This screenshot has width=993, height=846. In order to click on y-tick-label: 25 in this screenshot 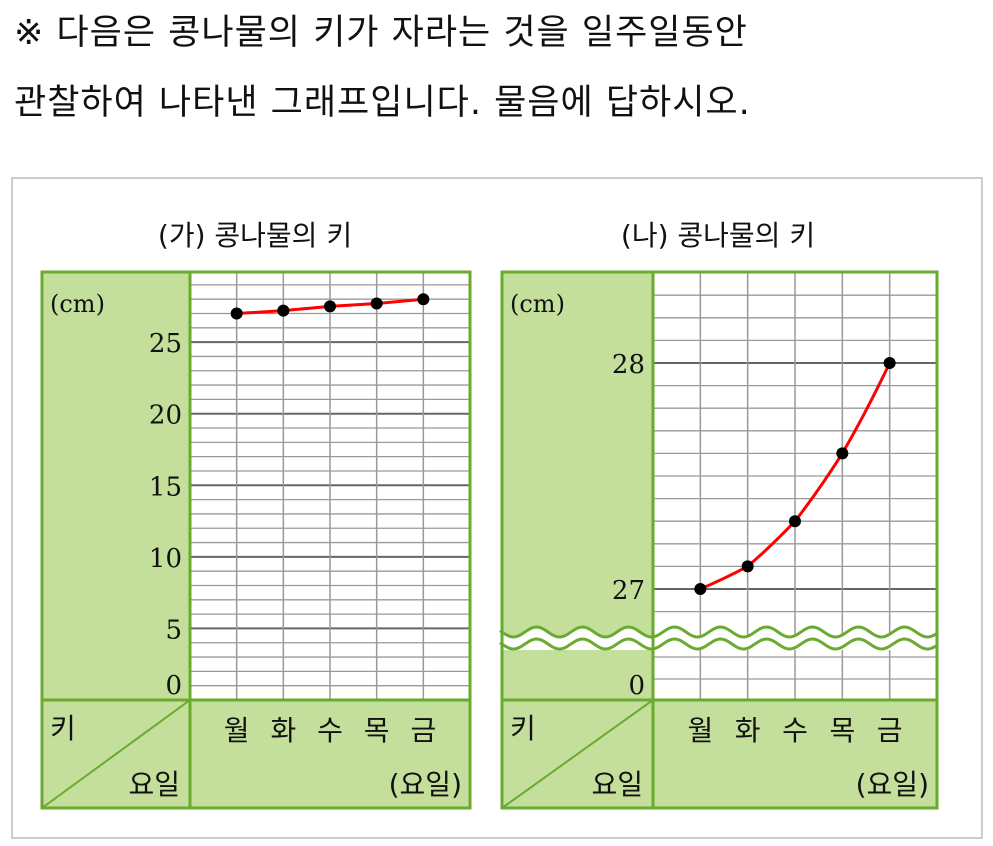, I will do `click(165, 344)`.